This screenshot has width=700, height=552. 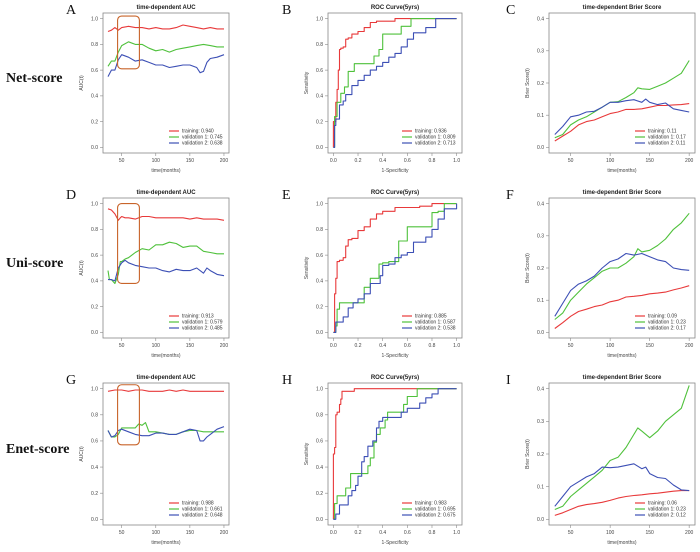 I want to click on panel-letter-b: B, so click(x=286, y=10).